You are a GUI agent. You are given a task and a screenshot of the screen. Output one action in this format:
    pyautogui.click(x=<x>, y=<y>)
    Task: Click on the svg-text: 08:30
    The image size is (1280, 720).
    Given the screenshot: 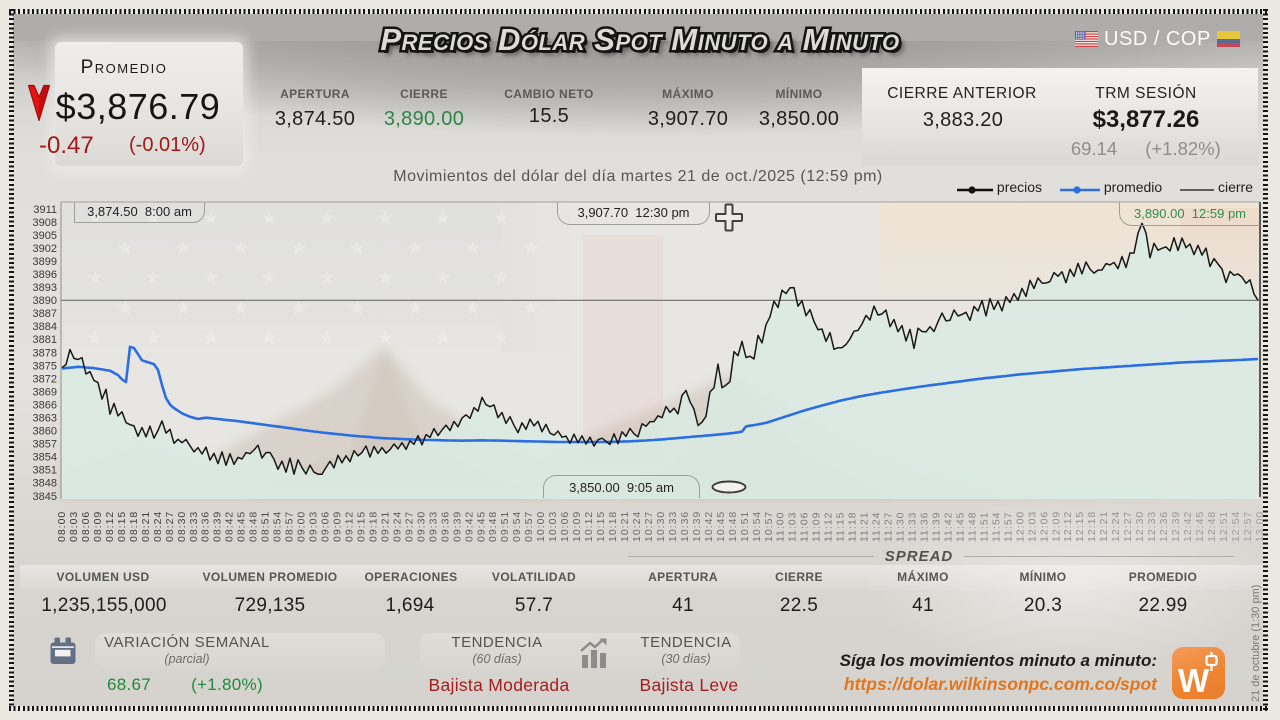 What is the action you would take?
    pyautogui.click(x=182, y=526)
    